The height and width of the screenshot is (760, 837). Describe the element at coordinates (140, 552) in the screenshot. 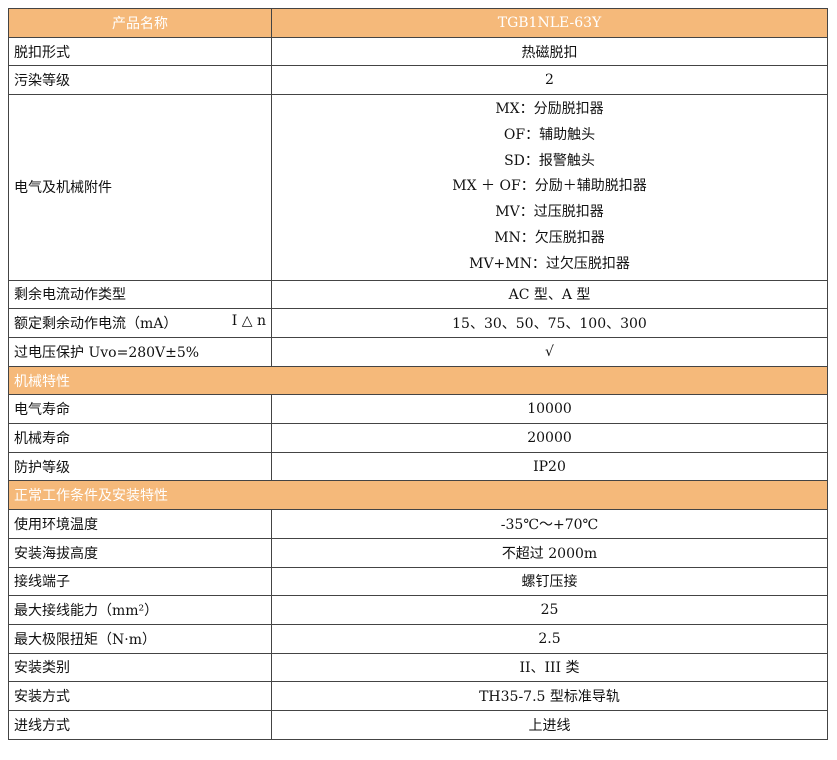

I see `row-key: 安装海拔高度` at that location.